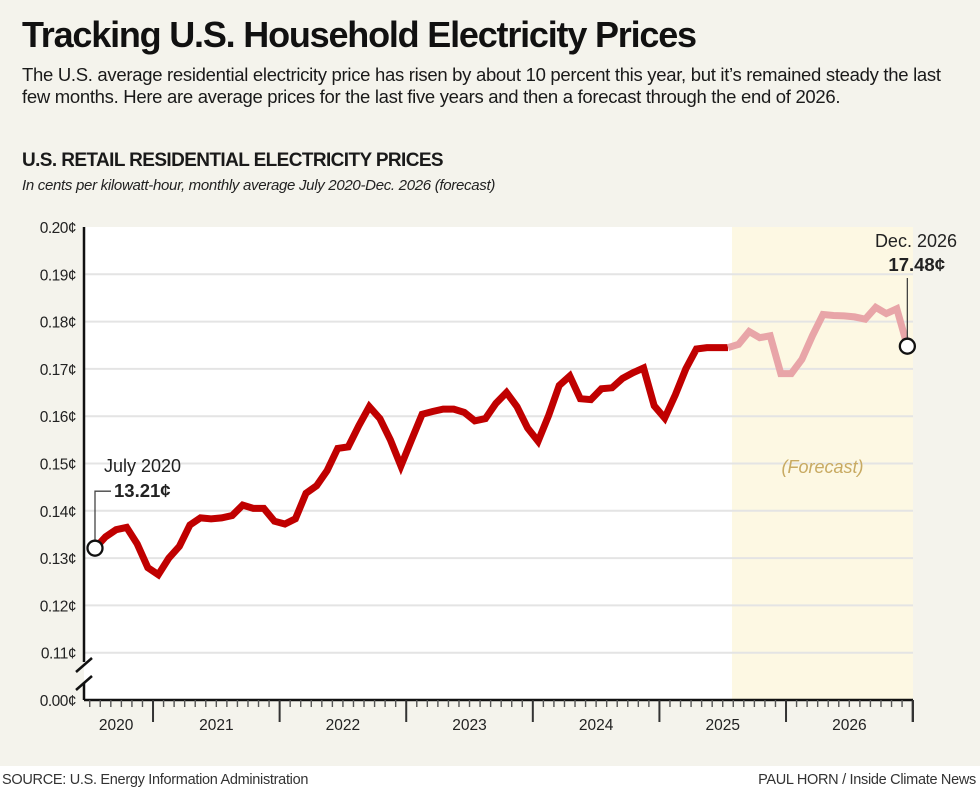  What do you see at coordinates (58, 275) in the screenshot?
I see `y-tick-label: 0.19¢` at bounding box center [58, 275].